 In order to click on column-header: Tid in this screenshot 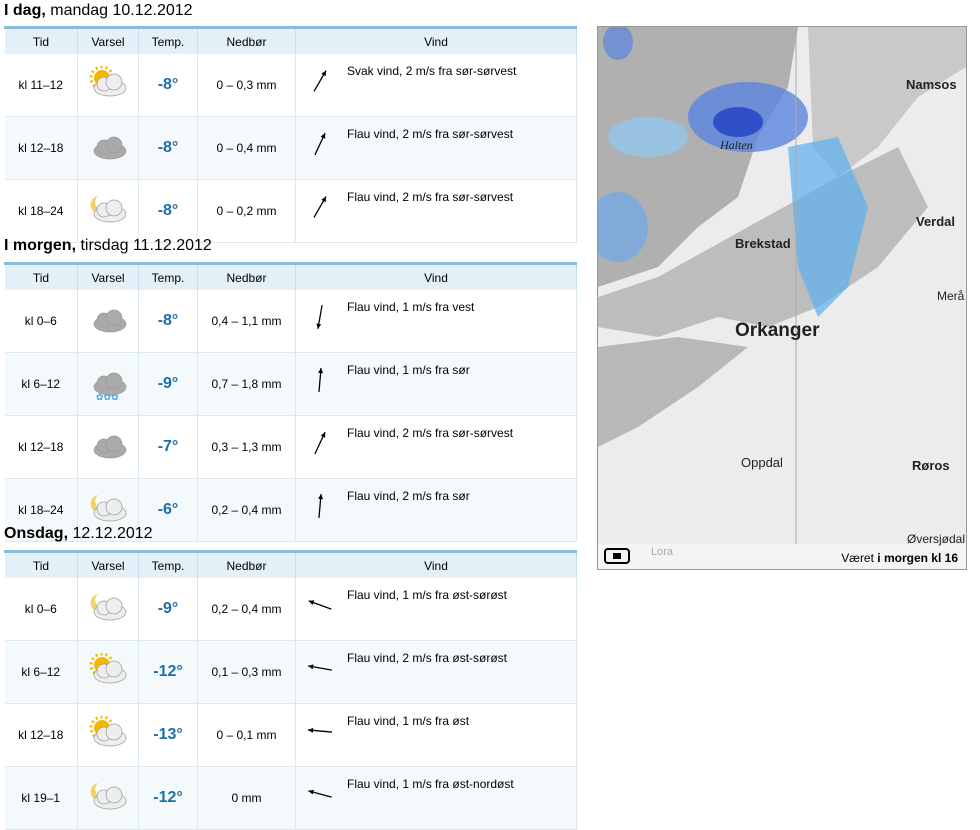, I will do `click(41, 276)`.